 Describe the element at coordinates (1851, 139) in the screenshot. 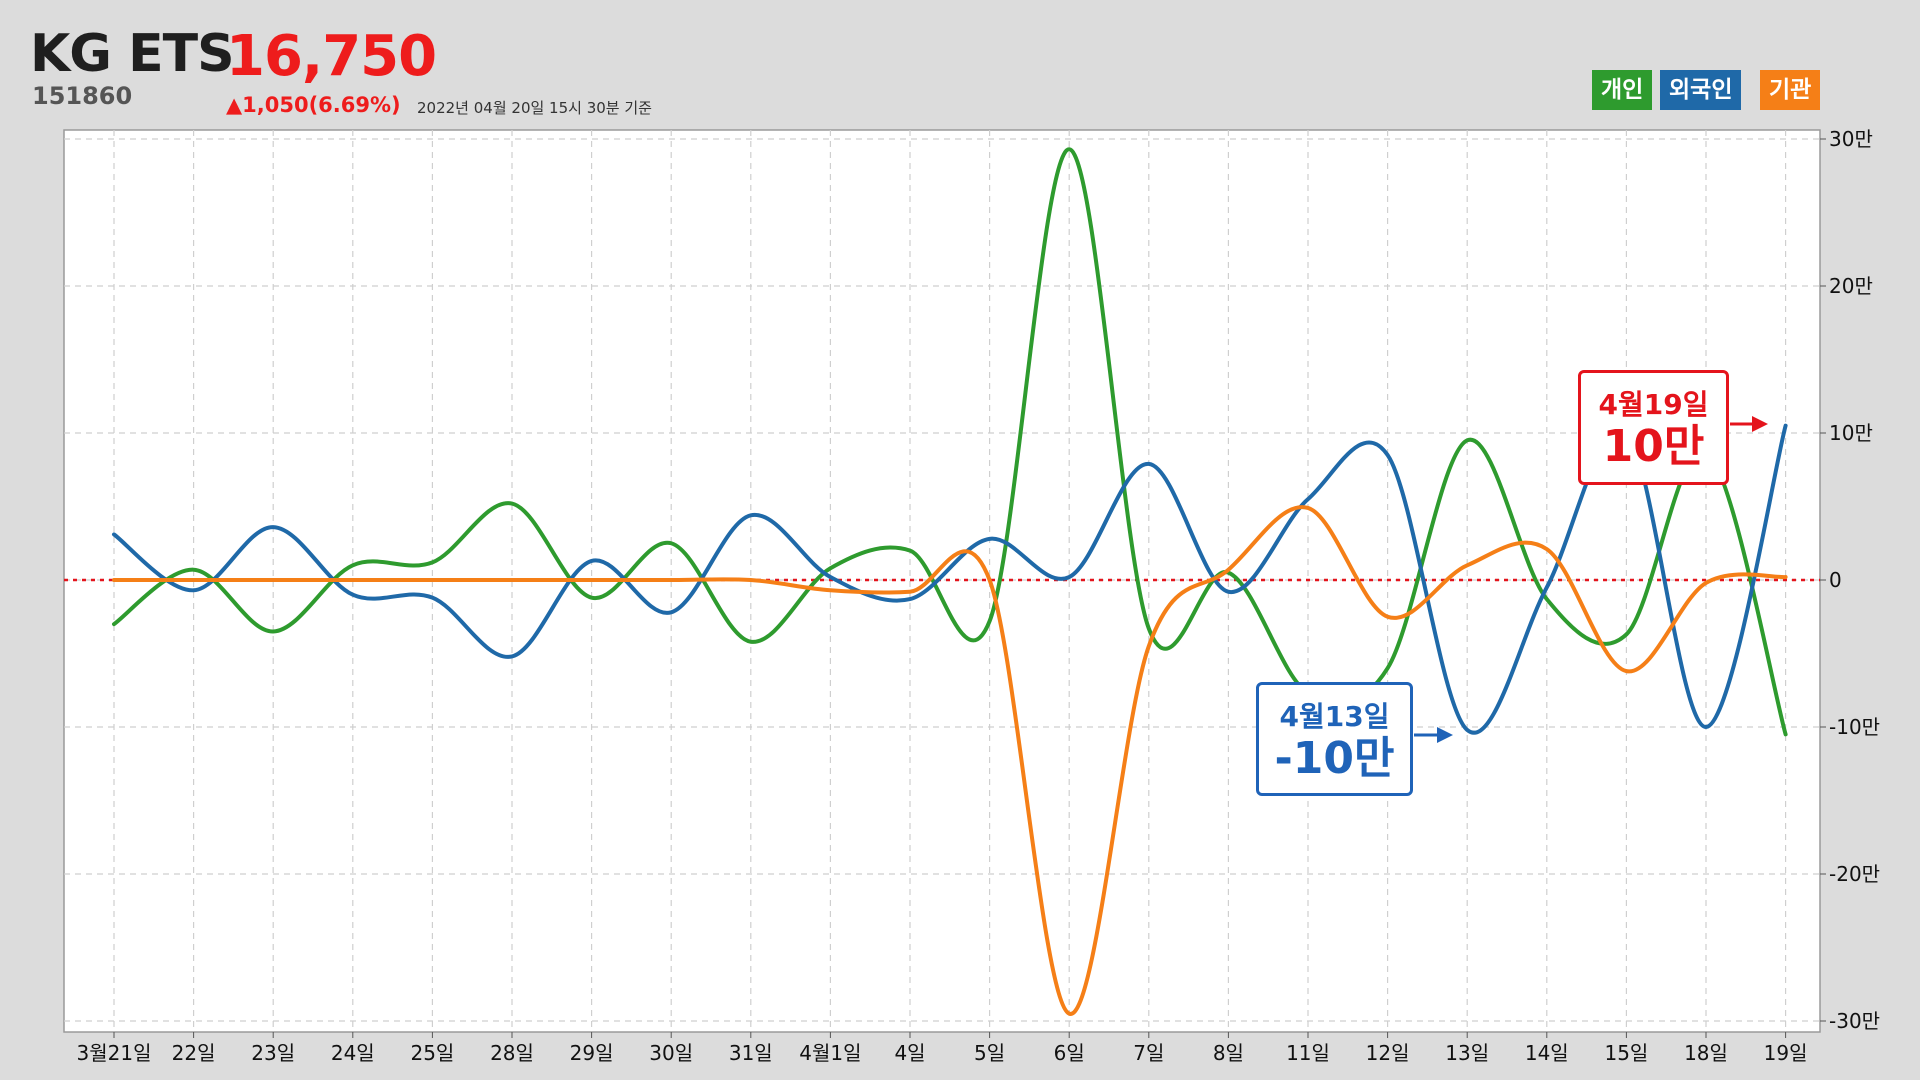

I see `y-tick-label: 30만` at that location.